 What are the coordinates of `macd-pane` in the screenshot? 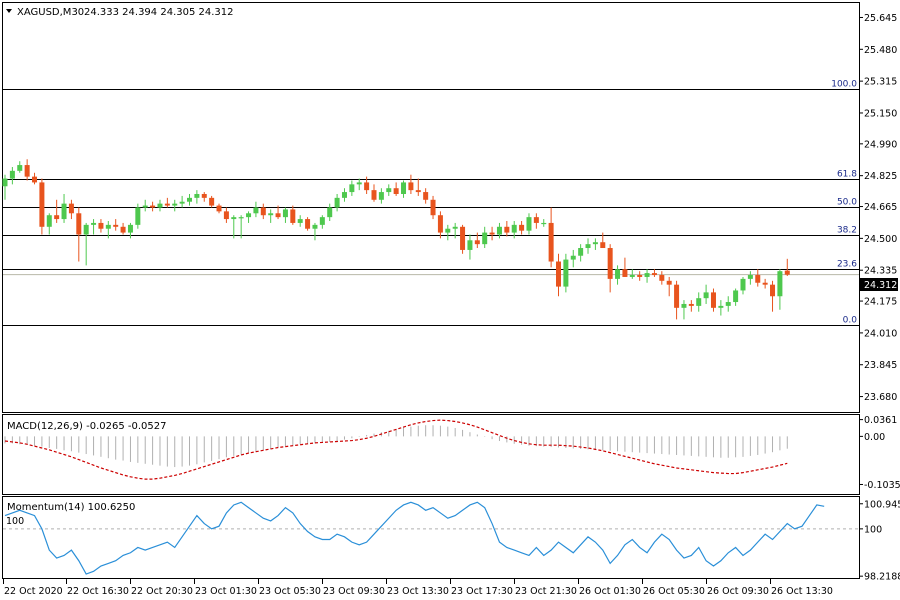 It's located at (431, 454).